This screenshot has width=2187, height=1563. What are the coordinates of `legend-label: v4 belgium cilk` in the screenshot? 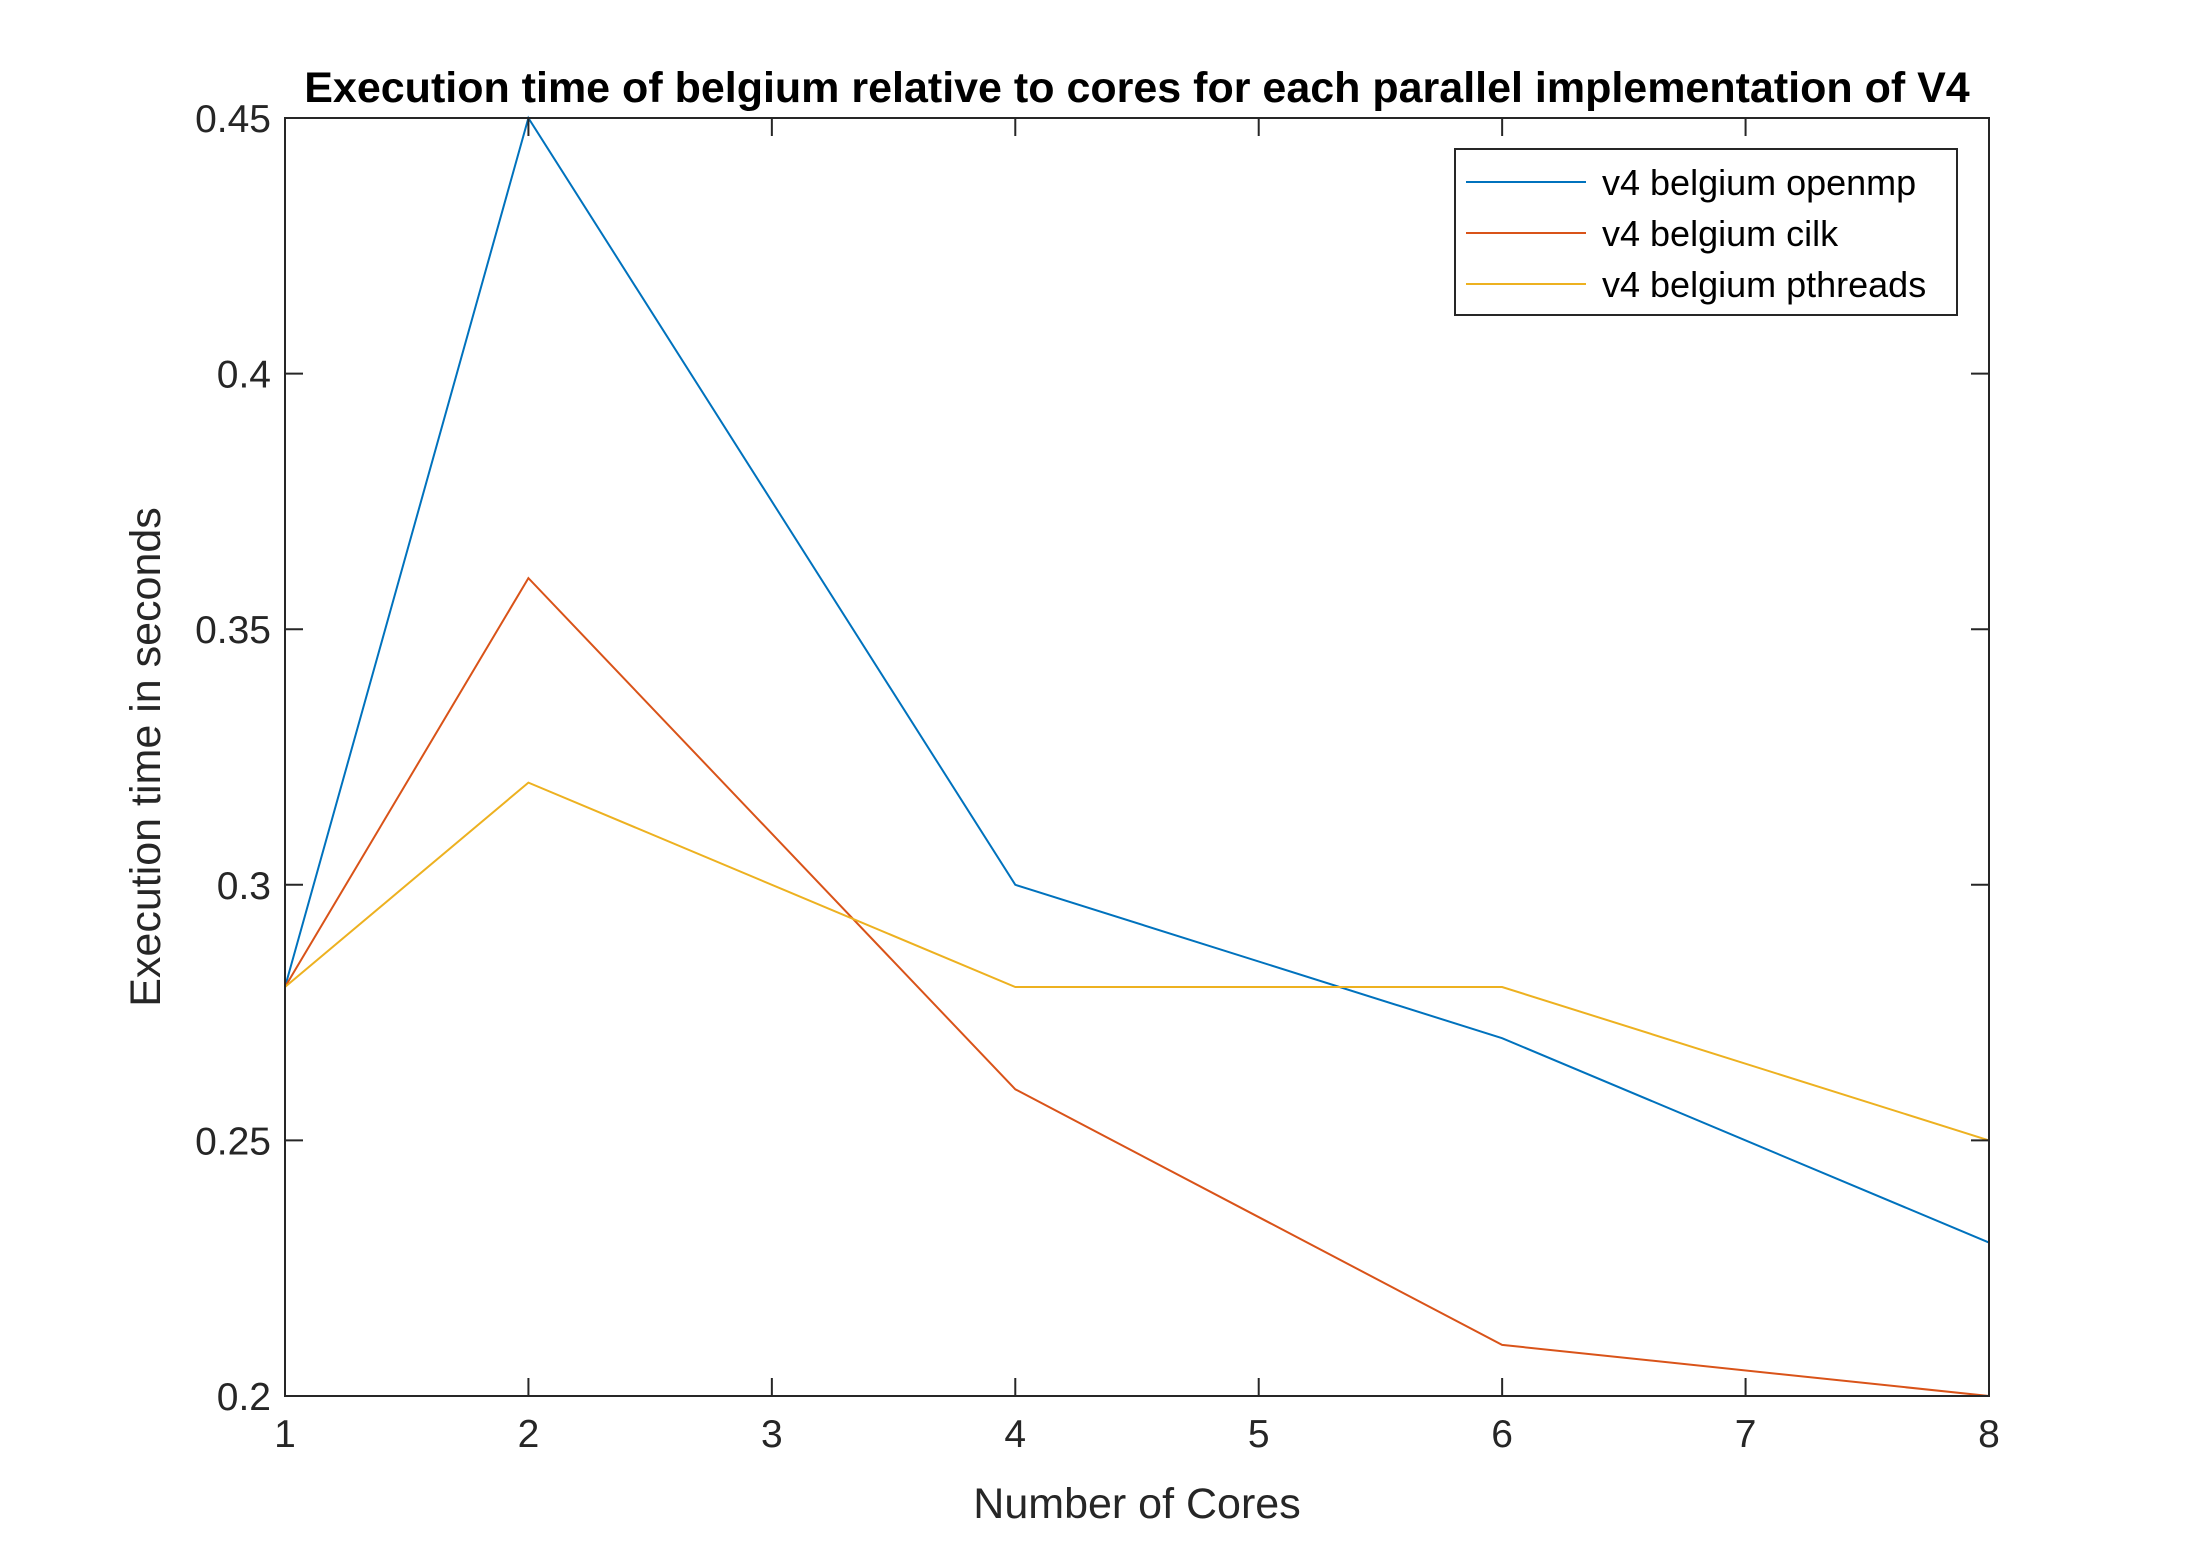 It's located at (1720, 233).